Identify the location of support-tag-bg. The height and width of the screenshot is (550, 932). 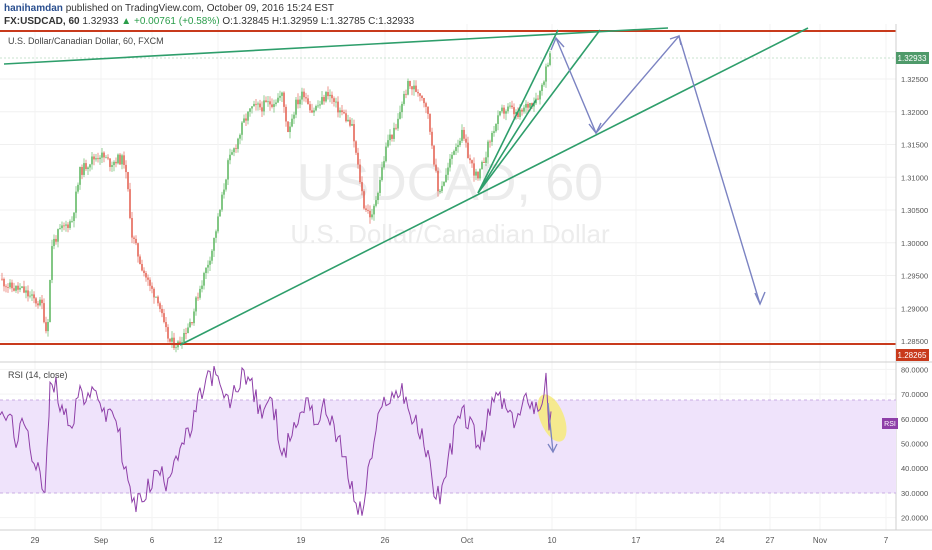
(912, 355).